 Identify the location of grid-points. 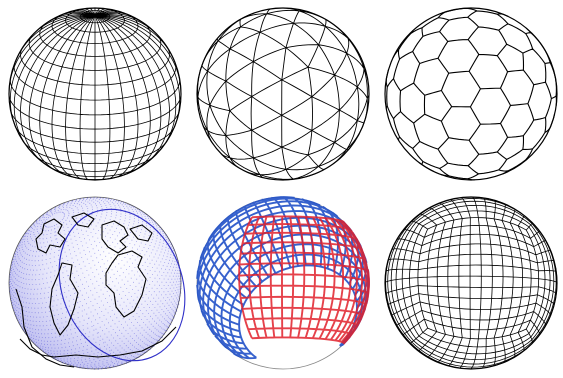
(95, 283).